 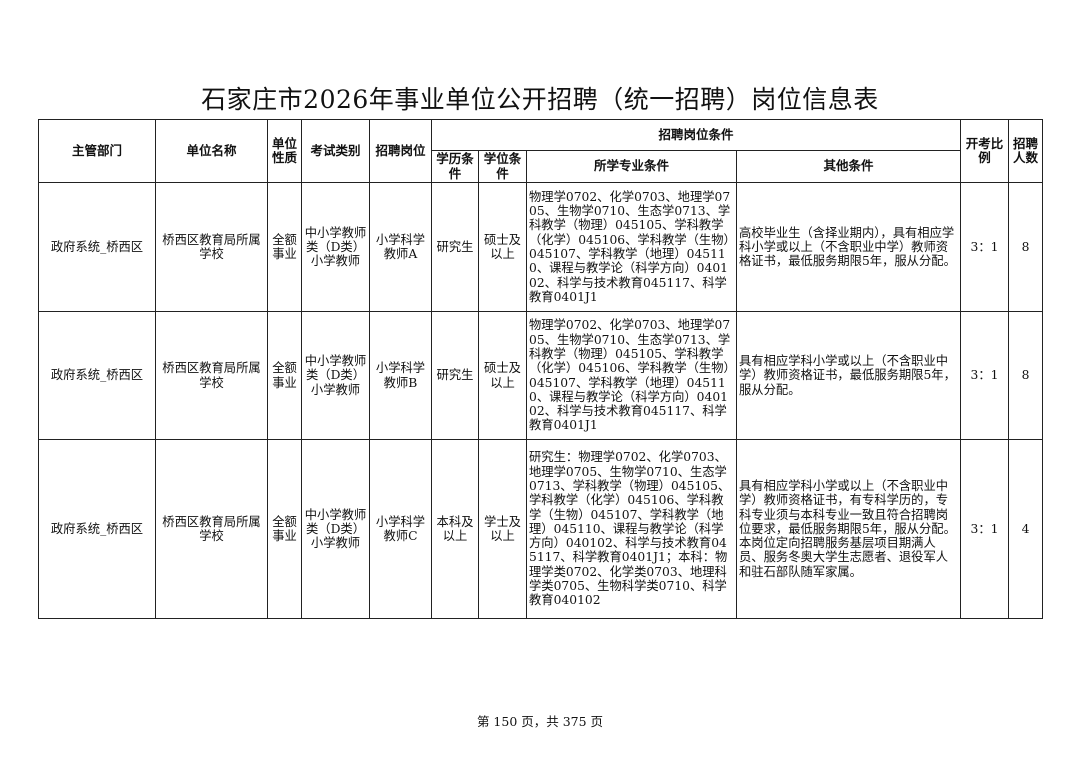 I want to click on cell-other: 具有相应学科小学或以上（不含职业中学）教师资格证书，最低服务期限5年，服从分配。, so click(x=848, y=375).